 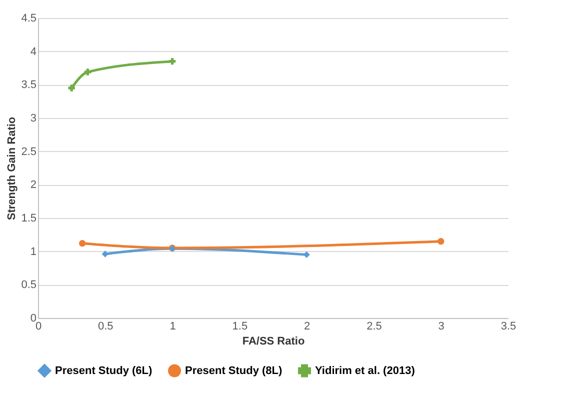 I want to click on x-tick-label: 2.5, so click(x=374, y=326).